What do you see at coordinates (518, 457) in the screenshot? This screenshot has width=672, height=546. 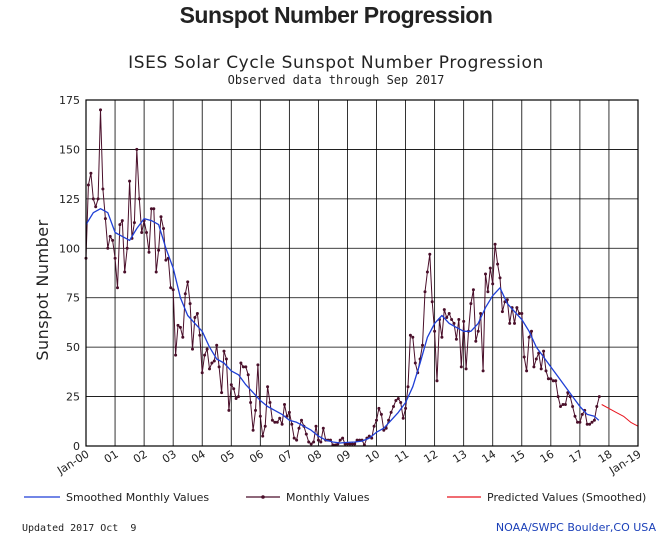 I see `x-tick-label: 15` at bounding box center [518, 457].